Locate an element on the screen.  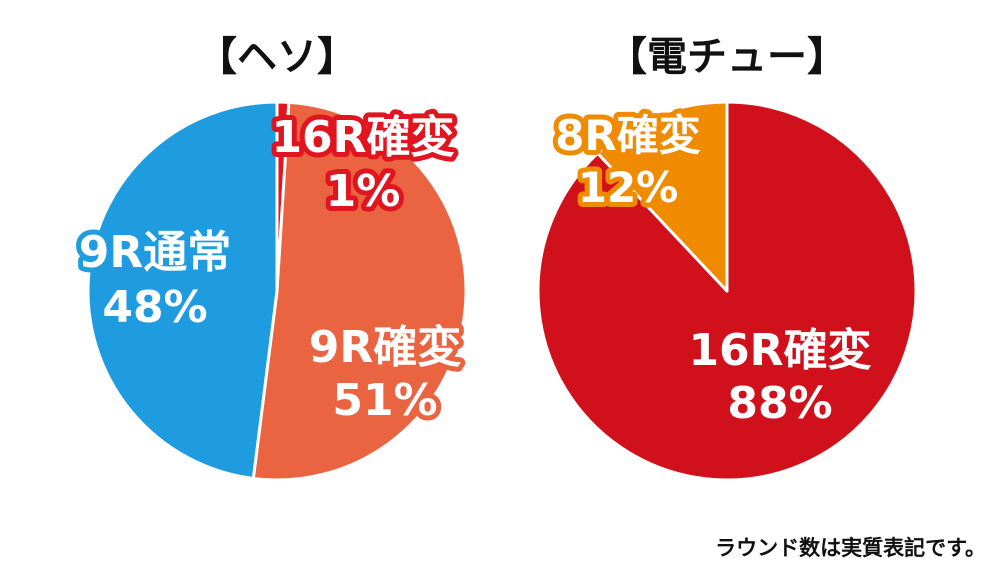
heso-chart-title: 【ヘソ】 is located at coordinates (277, 57).